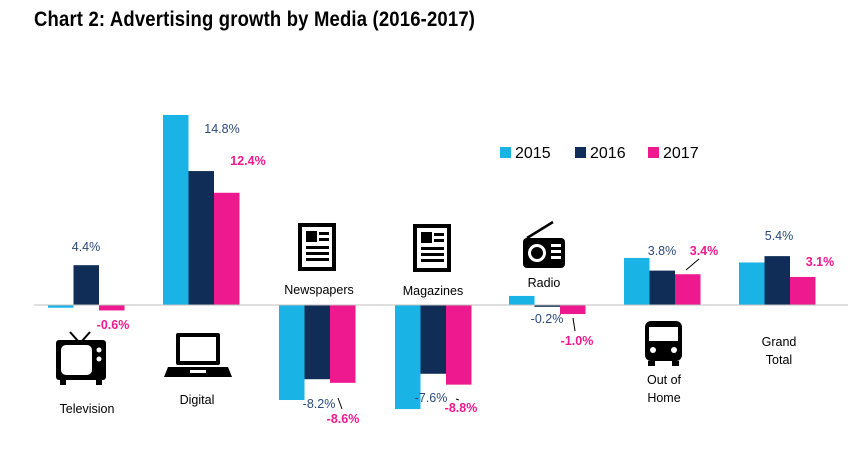  I want to click on legend-swatch-2016, so click(580, 152).